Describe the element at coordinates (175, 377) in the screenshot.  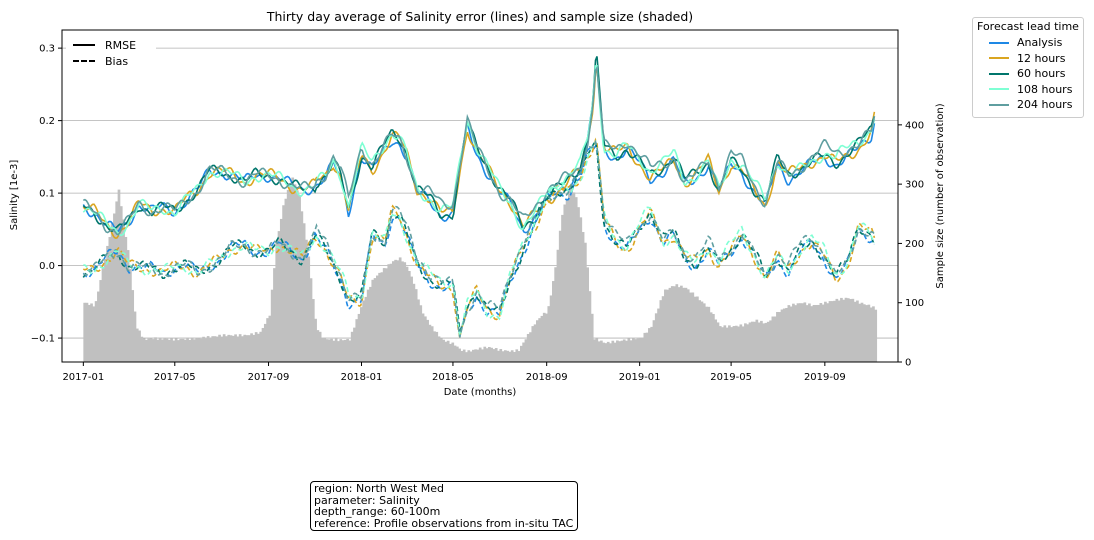
I see `x-tick-label: 2017-05` at that location.